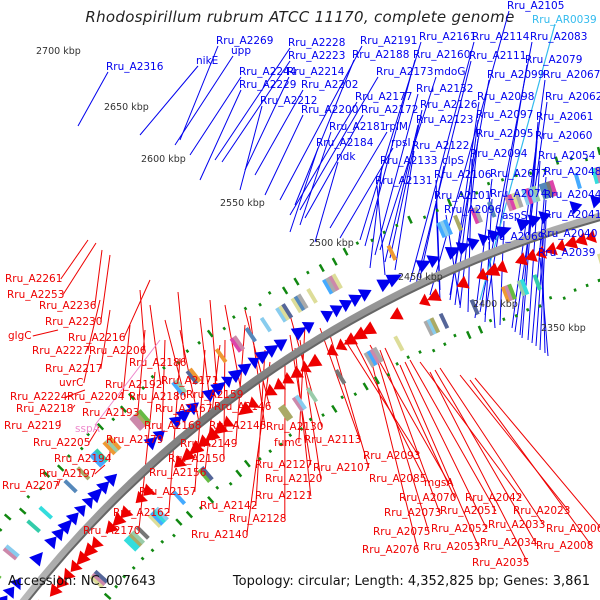  What do you see at coordinates (420, 277) in the screenshot?
I see `scale-tick-label: 2450 kbp` at bounding box center [420, 277].